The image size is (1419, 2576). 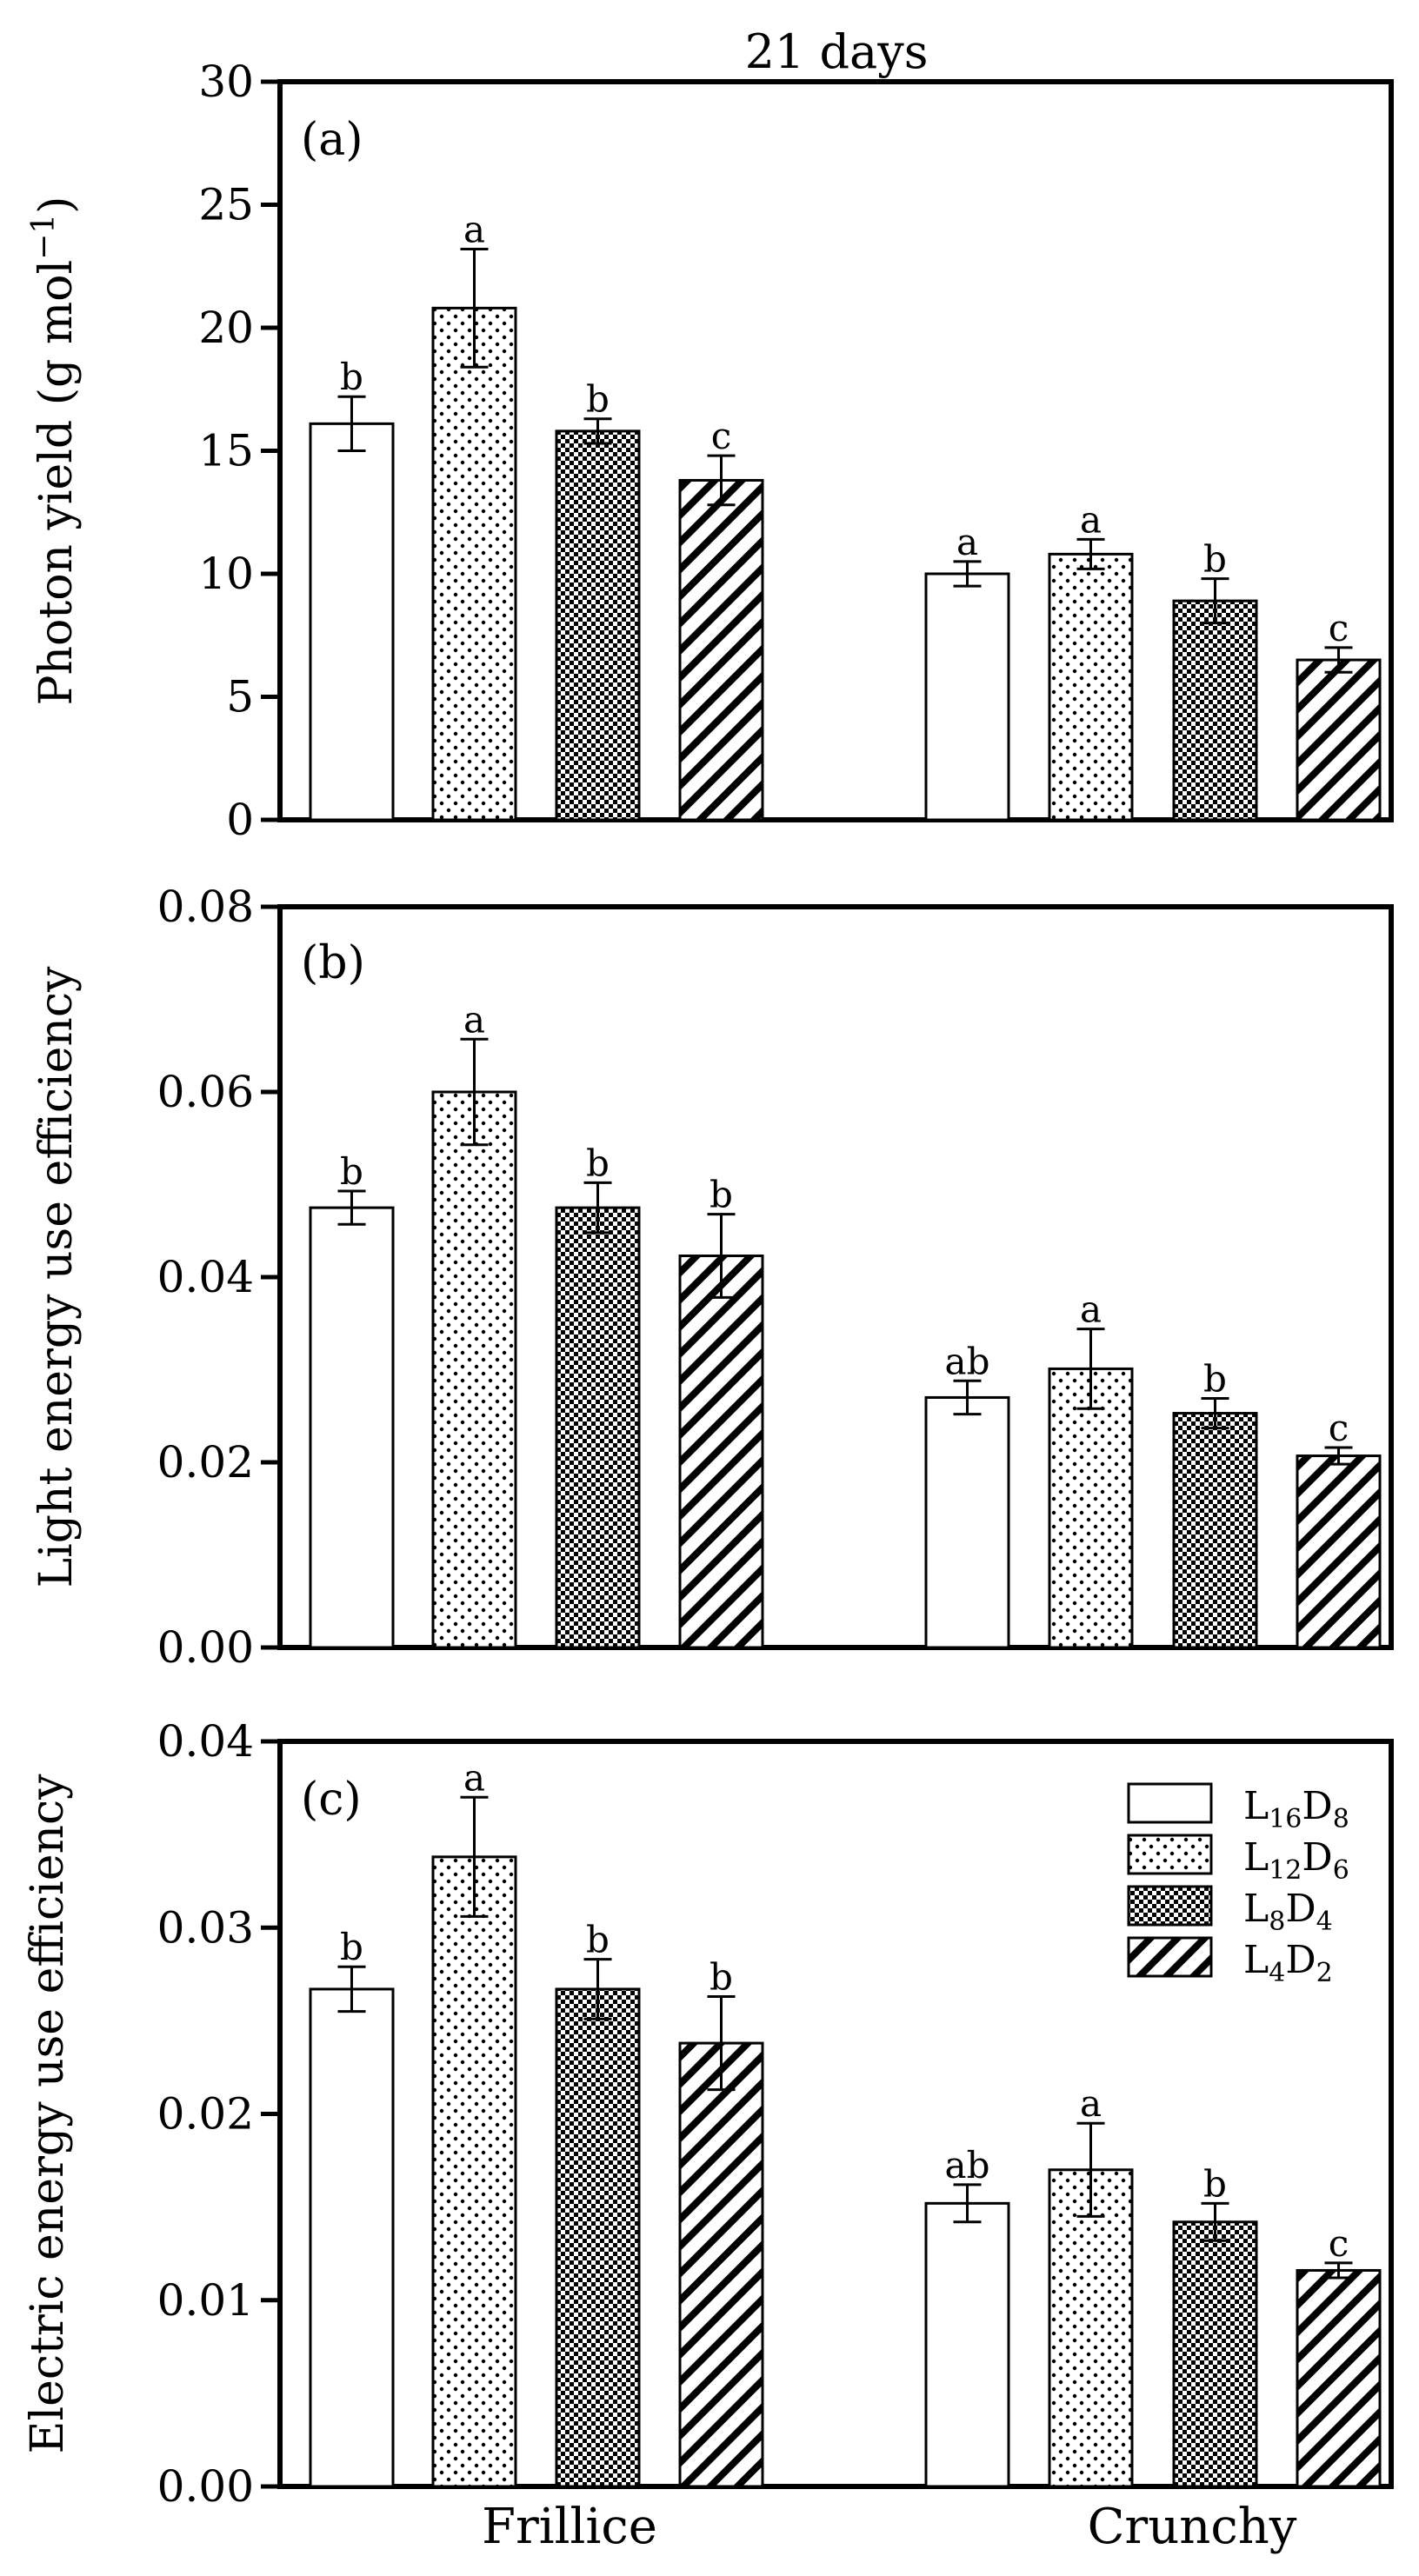 I want to click on bar-a-crunchy-L16D8, so click(x=967, y=697).